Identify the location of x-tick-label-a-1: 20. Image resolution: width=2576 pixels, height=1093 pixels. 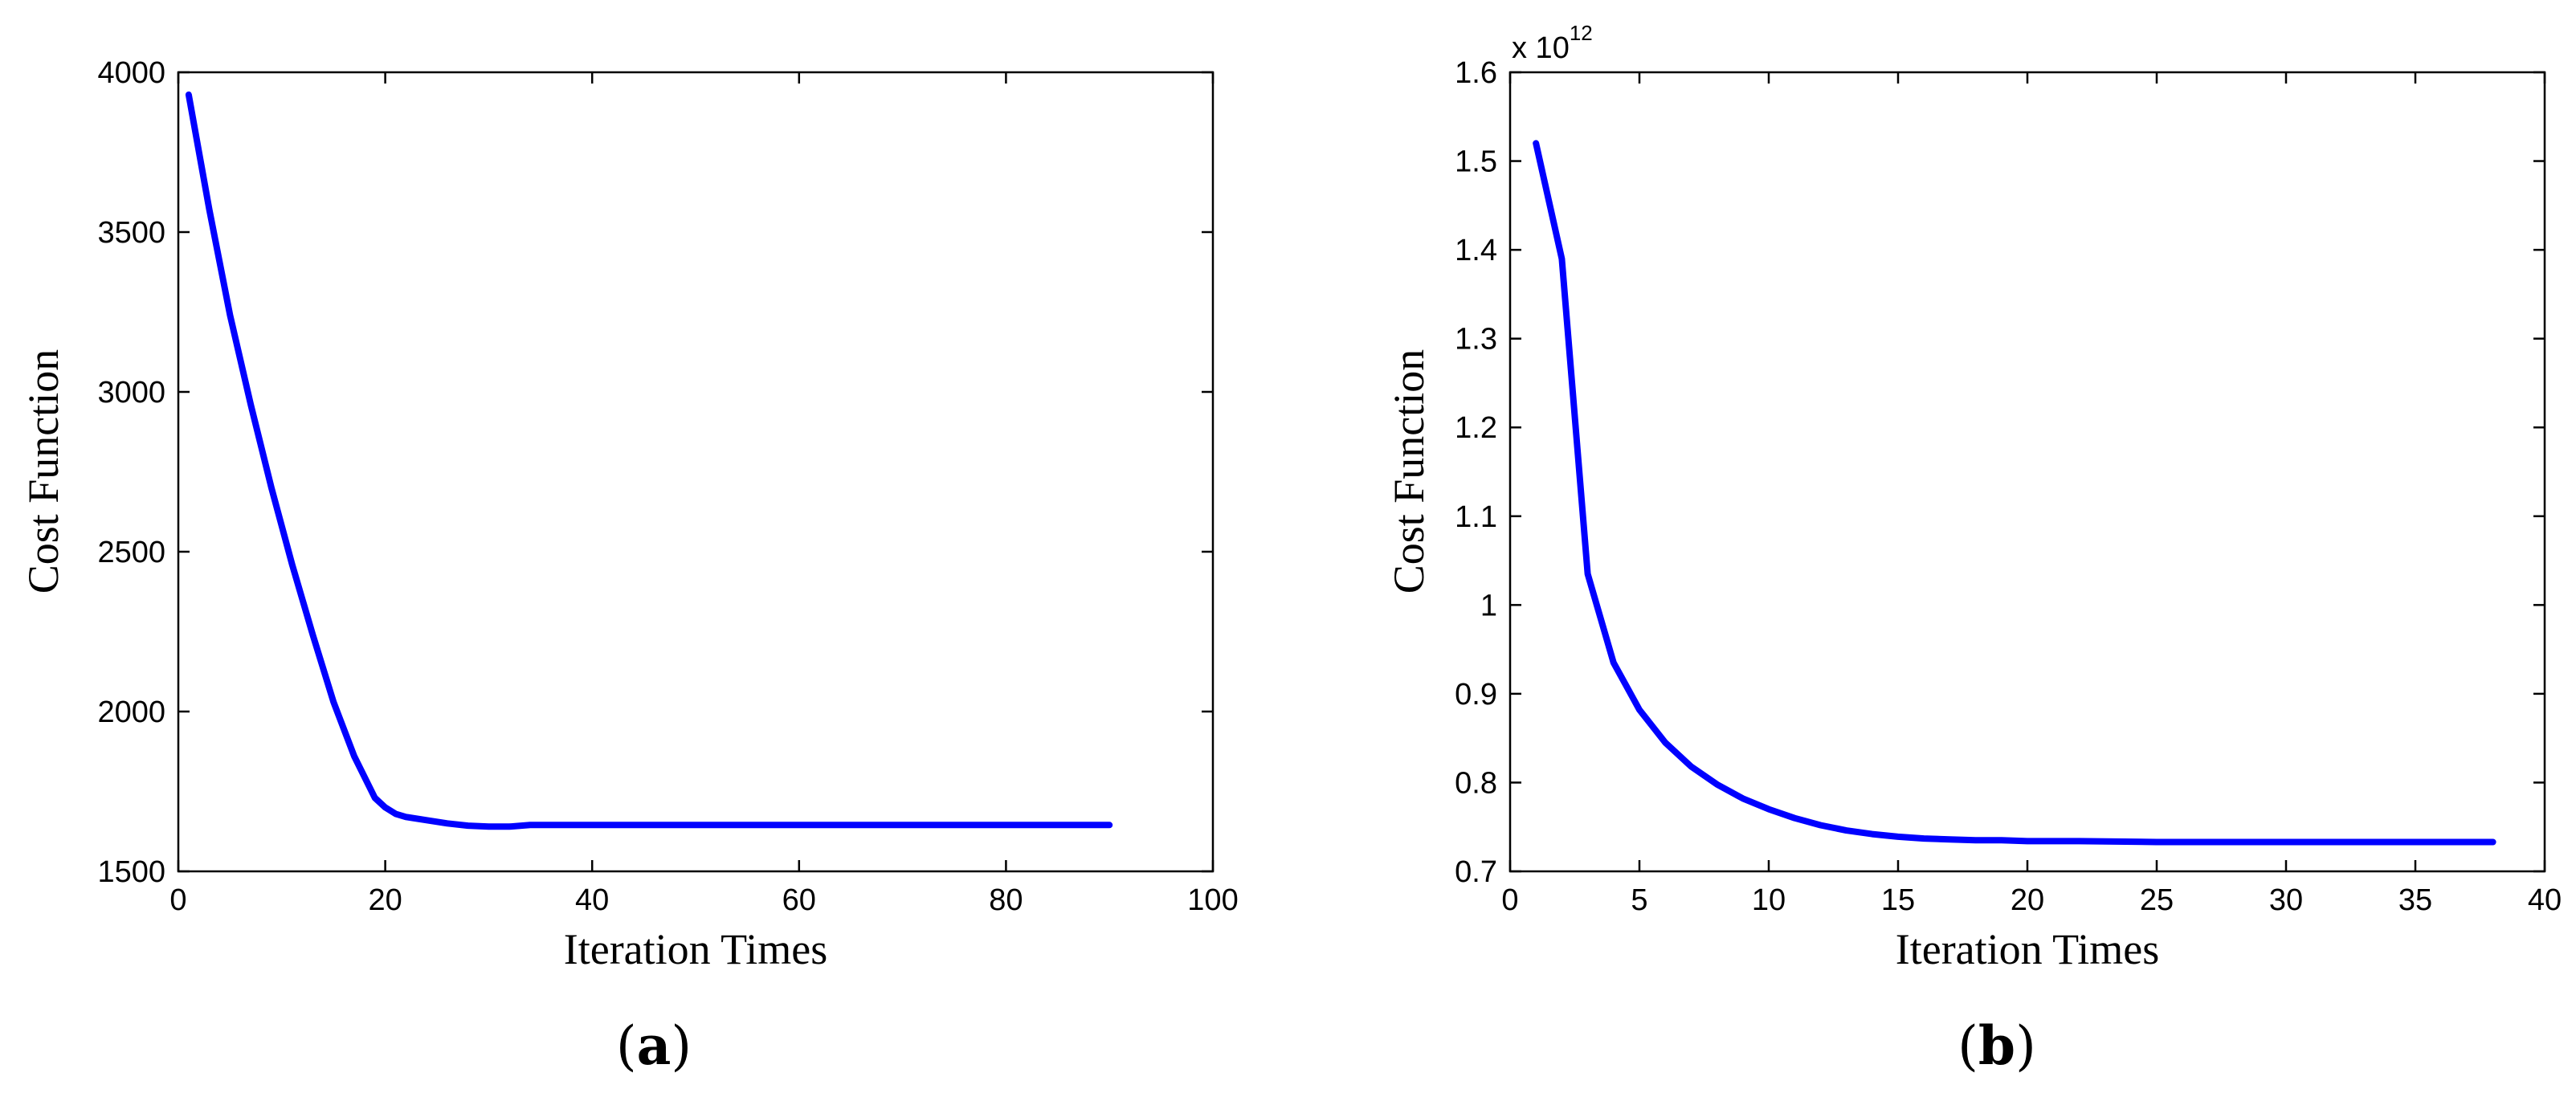
(385, 900).